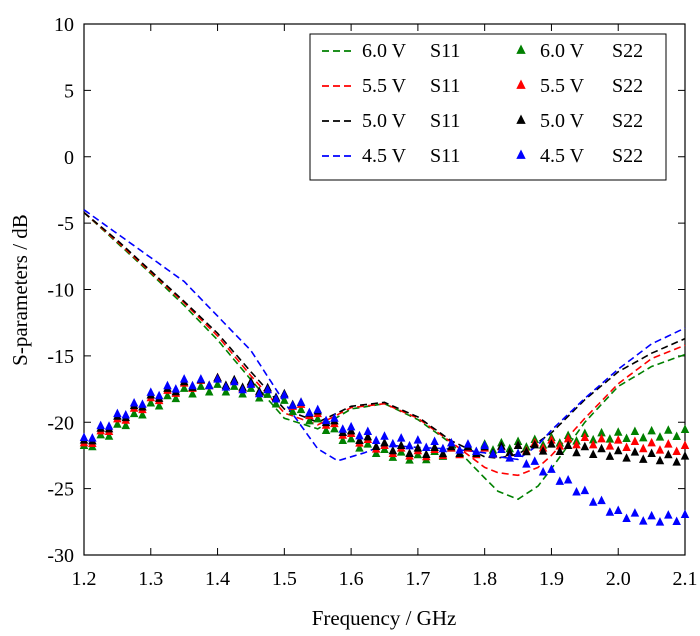  I want to click on x-tick-label: 1.5, so click(284, 579).